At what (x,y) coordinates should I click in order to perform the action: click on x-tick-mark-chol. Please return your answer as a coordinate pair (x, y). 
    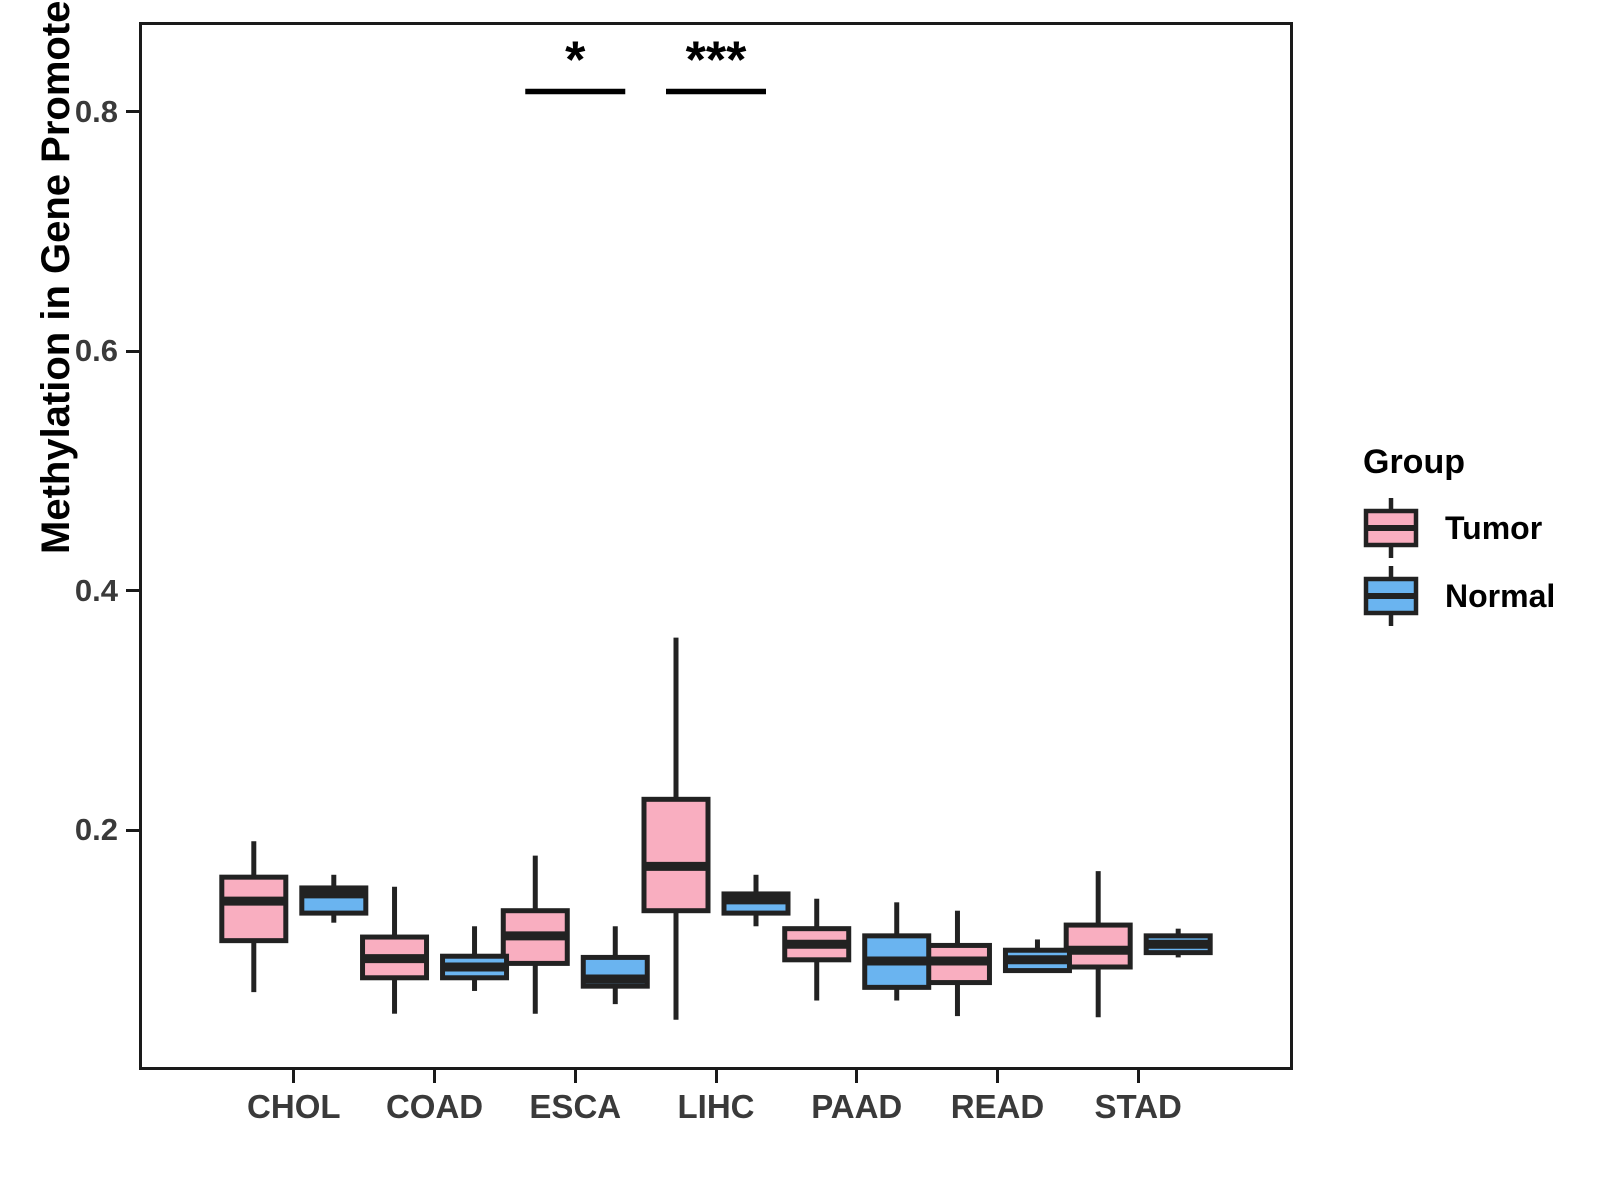
    Looking at the image, I should click on (294, 1076).